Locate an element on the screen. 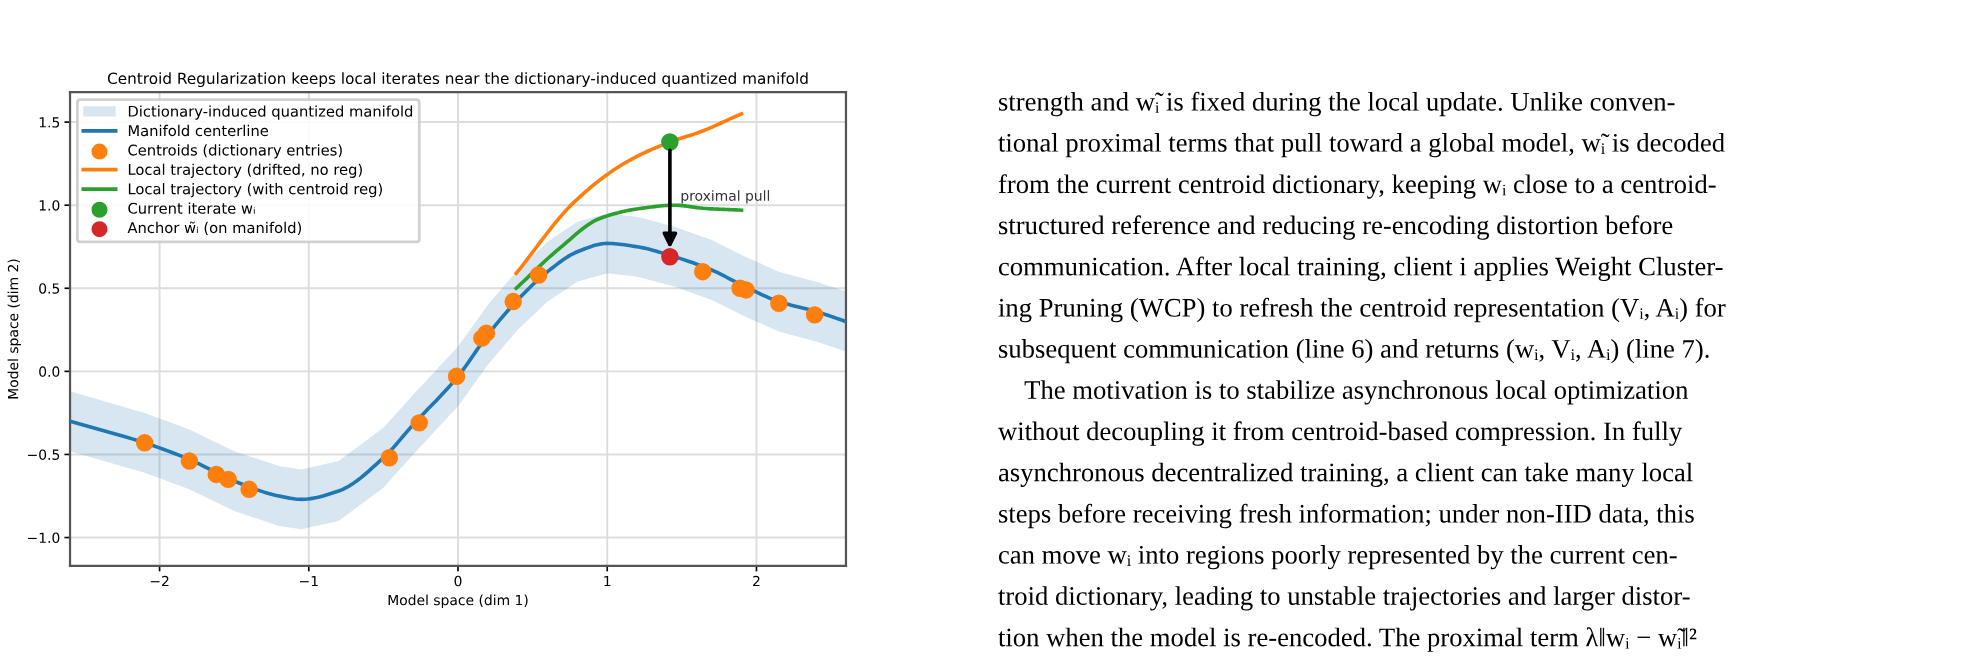 The height and width of the screenshot is (668, 1984). text: structured reference and reducing re-encoding distortion before is located at coordinates (1336, 227).